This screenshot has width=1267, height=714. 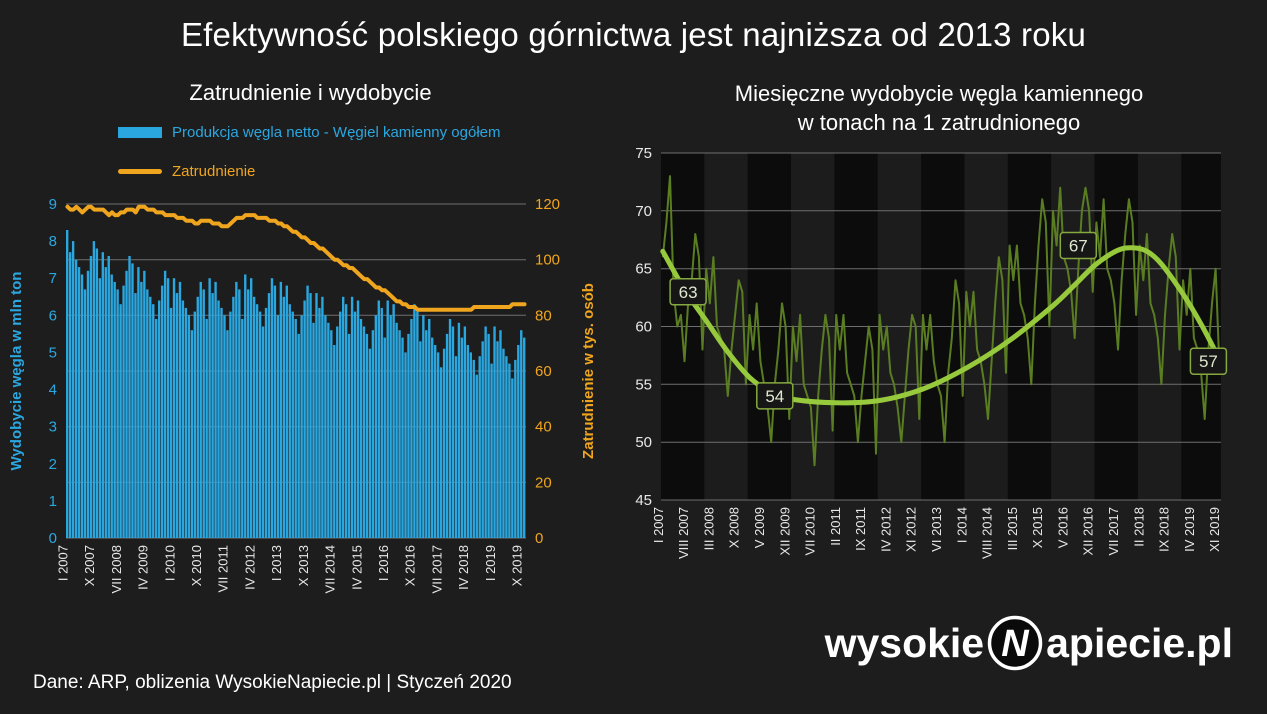 What do you see at coordinates (169, 563) in the screenshot?
I see `svg-text: I 2010` at bounding box center [169, 563].